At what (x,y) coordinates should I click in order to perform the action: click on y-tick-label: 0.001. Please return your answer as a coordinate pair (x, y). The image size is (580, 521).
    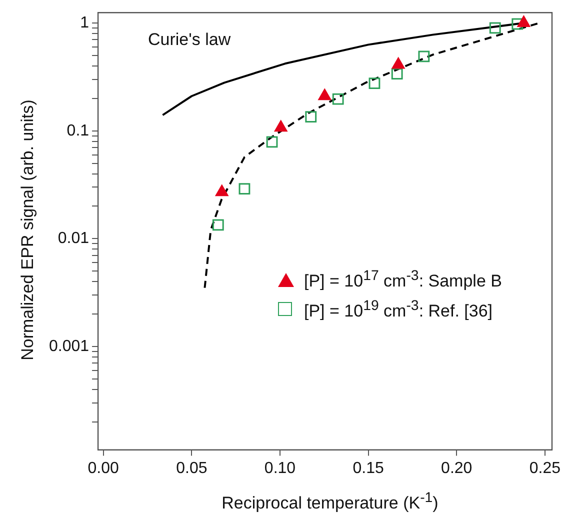
    Looking at the image, I should click on (69, 346).